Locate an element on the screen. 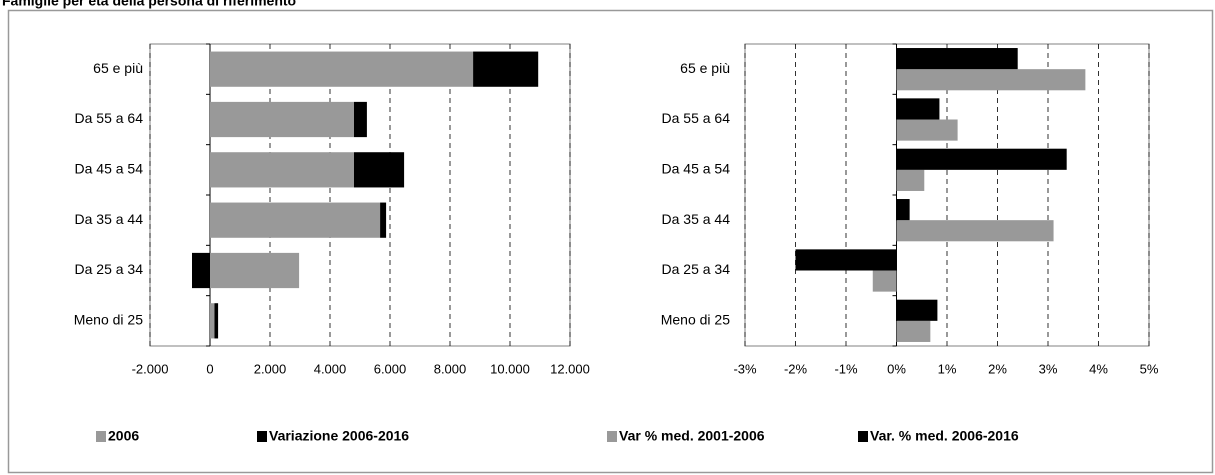 The image size is (1215, 475). x-tick-label: 3% is located at coordinates (1048, 368).